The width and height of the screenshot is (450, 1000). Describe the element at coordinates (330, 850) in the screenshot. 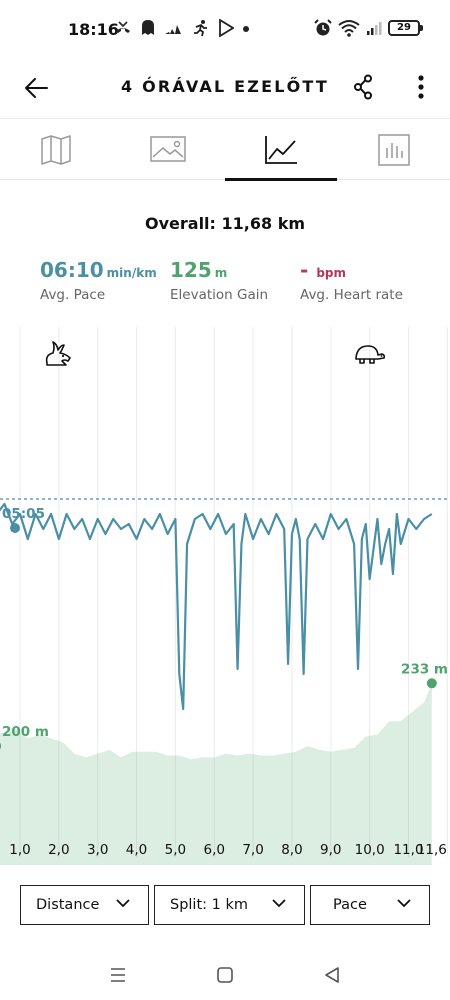

I see `x-tick-label: 9,0` at that location.